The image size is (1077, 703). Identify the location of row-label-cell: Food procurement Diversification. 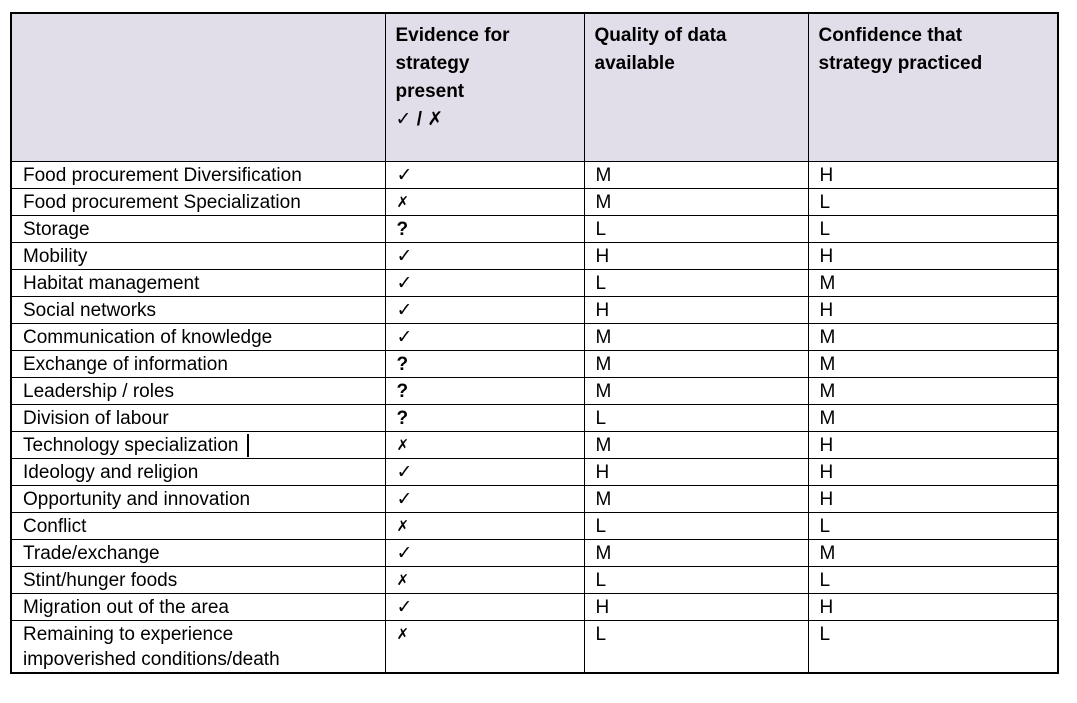
(198, 174).